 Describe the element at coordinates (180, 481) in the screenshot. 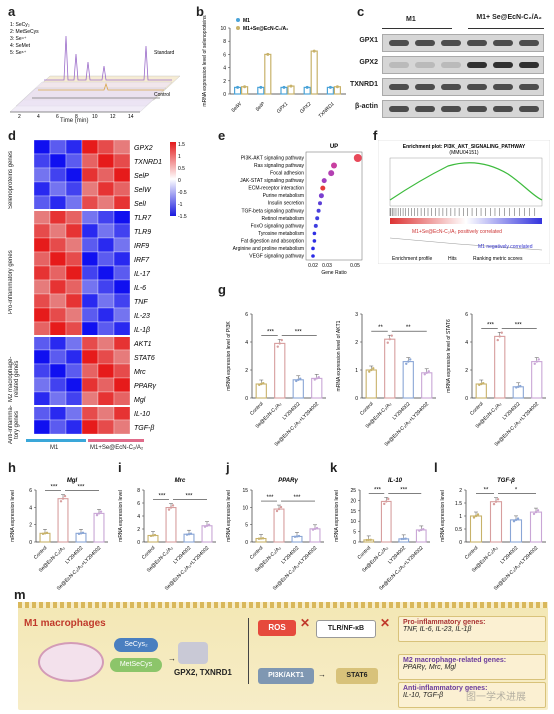

I see `chart-title: Mrc` at that location.